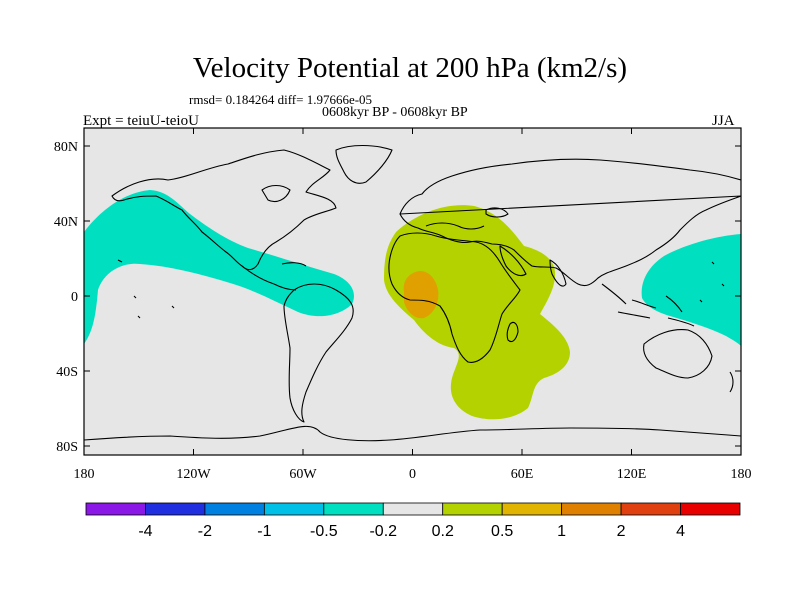 The height and width of the screenshot is (600, 800). What do you see at coordinates (67, 447) in the screenshot?
I see `lat-tick-label: 80S` at bounding box center [67, 447].